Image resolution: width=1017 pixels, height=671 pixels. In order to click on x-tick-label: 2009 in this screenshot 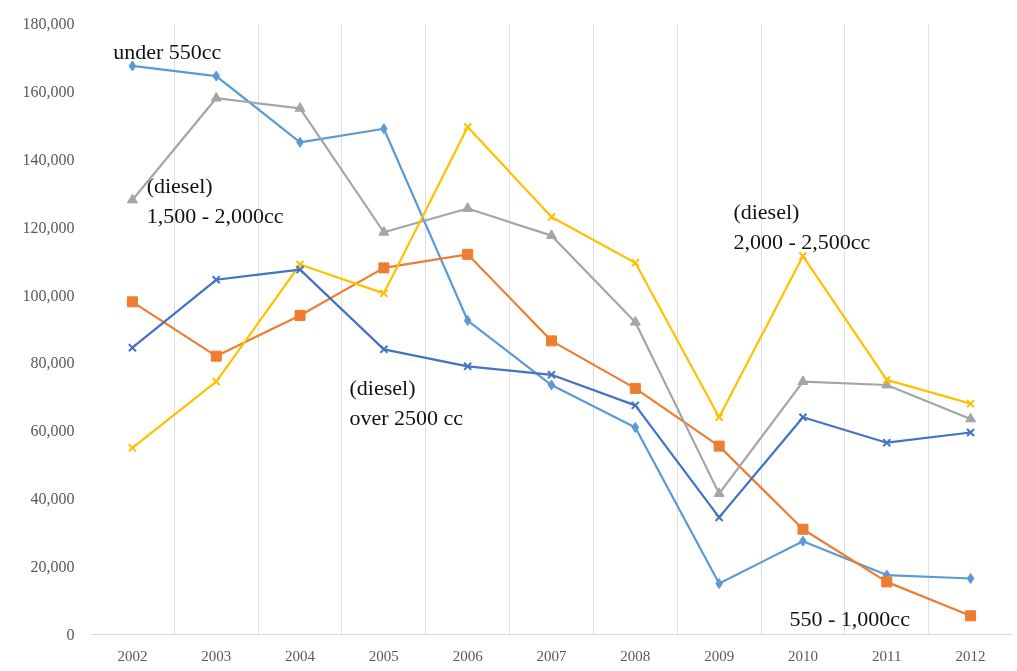, I will do `click(719, 655)`.